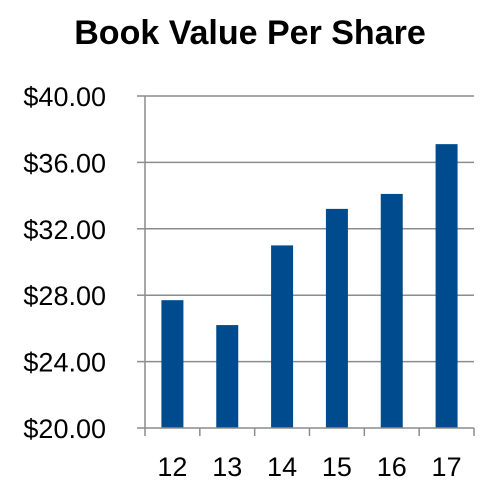  Describe the element at coordinates (392, 467) in the screenshot. I see `x-tick-label: 16` at that location.